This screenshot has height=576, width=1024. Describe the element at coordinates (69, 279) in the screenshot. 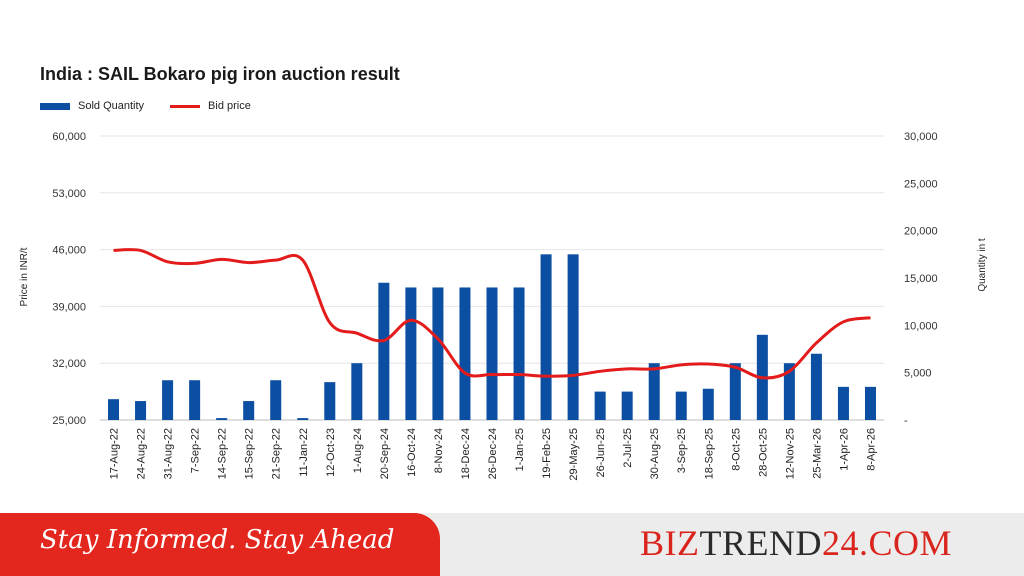

I see `left-axis-ticks: 60,000 53,000 46,000 39,000 32,000 25,000` at that location.